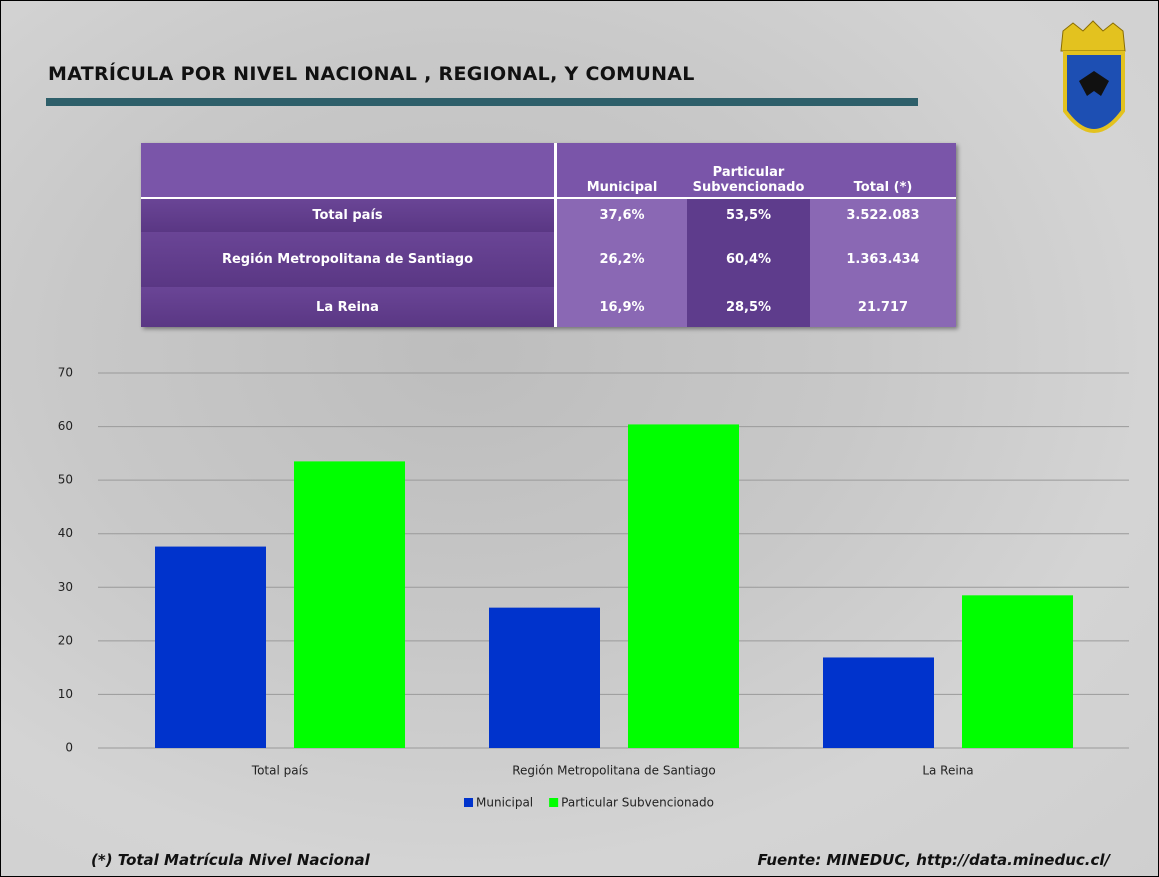  I want to click on y-tick-label: 0, so click(69, 748).